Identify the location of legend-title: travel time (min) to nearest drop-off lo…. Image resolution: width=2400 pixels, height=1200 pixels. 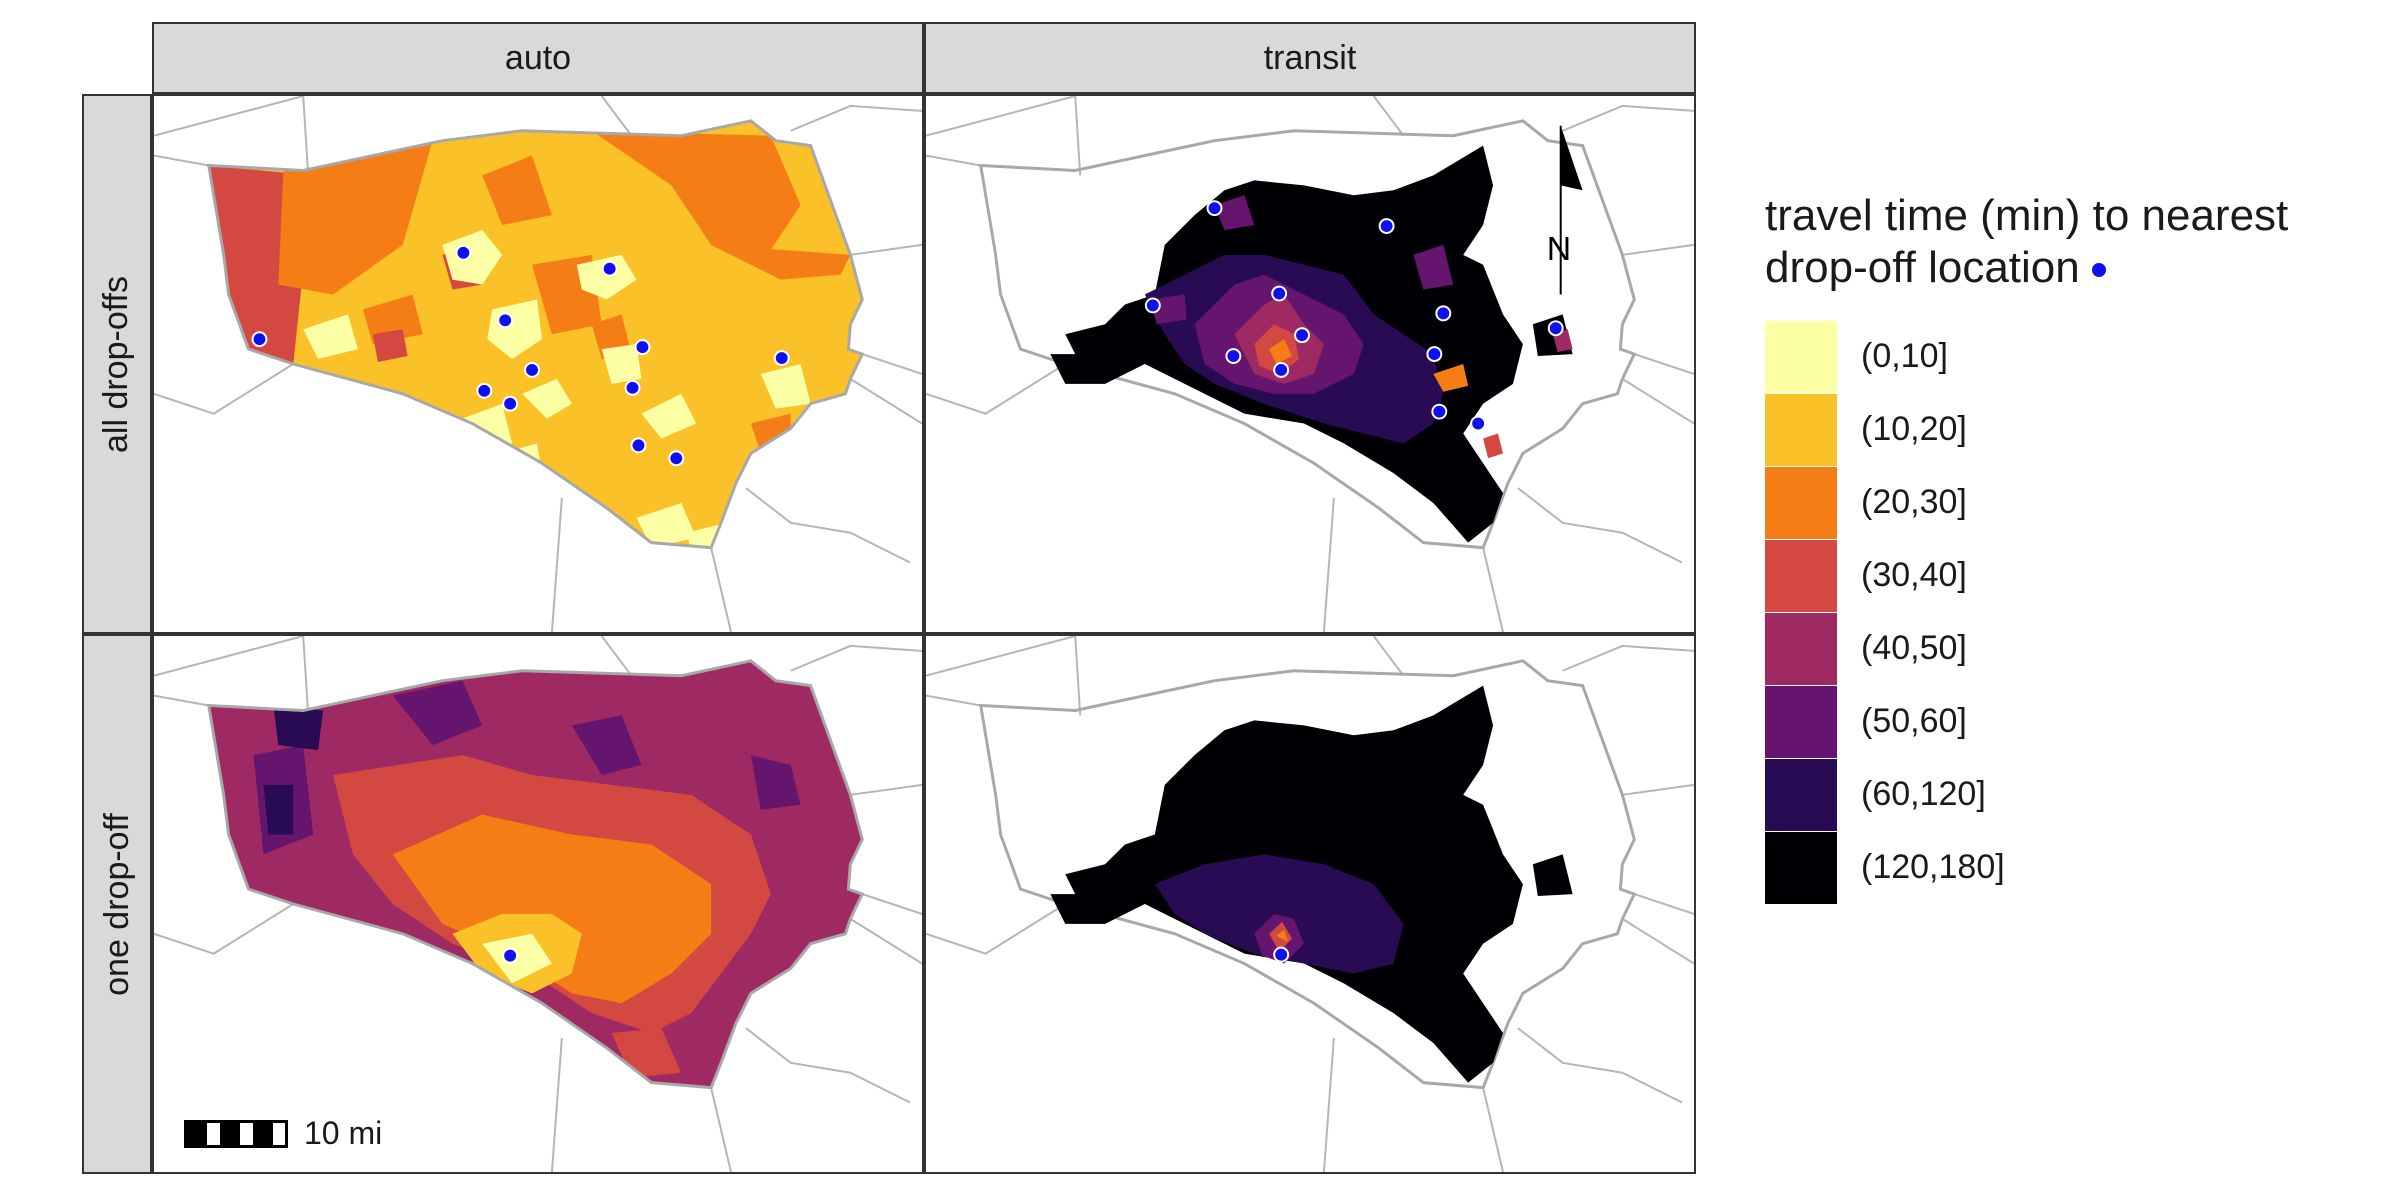
(2075, 242).